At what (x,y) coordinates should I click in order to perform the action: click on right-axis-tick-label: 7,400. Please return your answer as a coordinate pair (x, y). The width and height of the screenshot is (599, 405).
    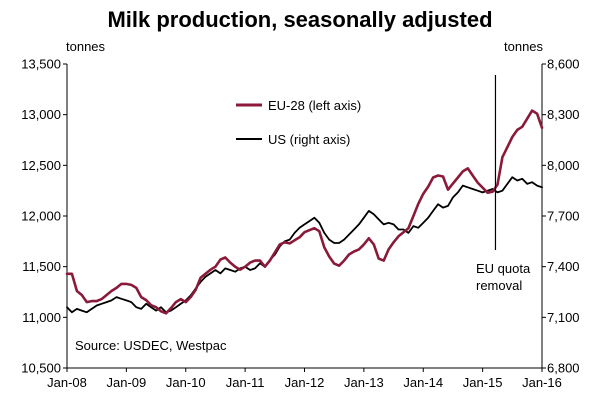
    Looking at the image, I should click on (563, 266).